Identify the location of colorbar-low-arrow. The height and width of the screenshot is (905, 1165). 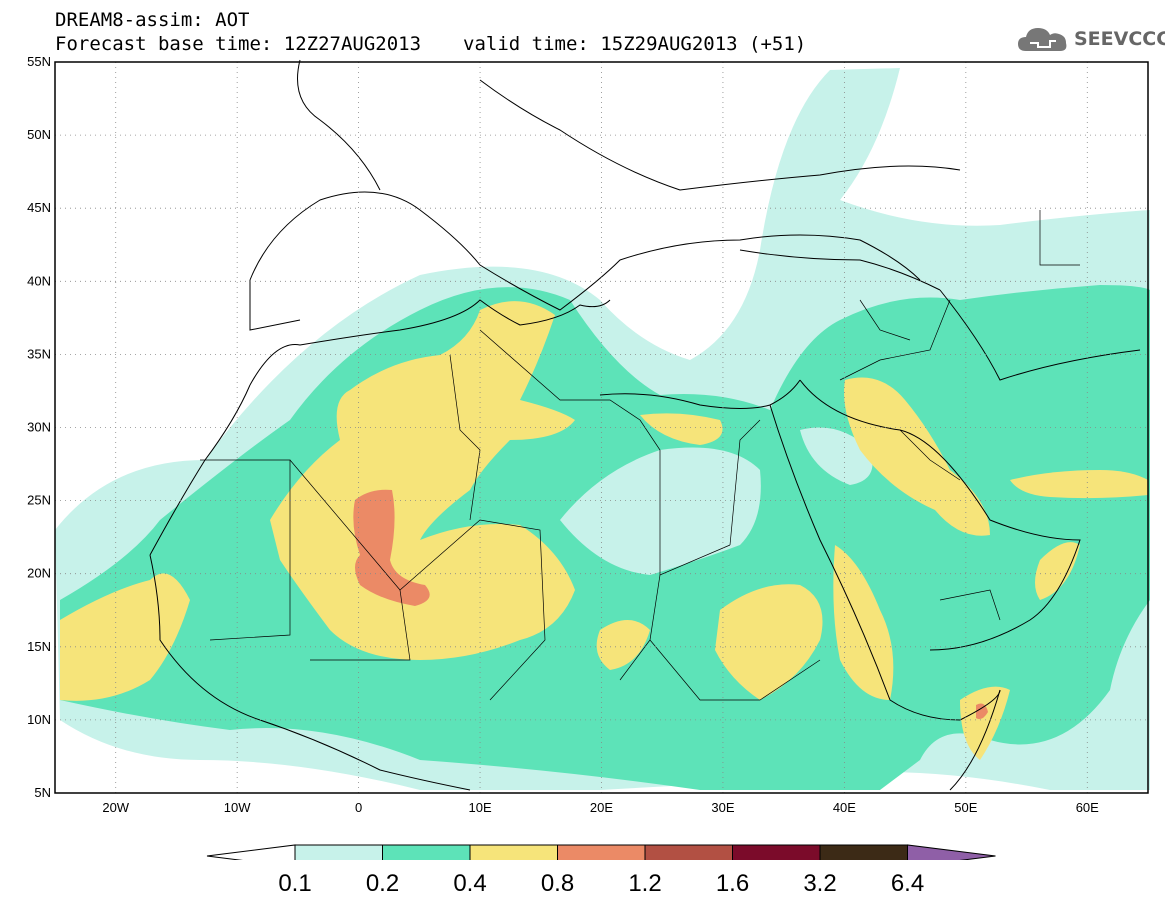
(251, 852).